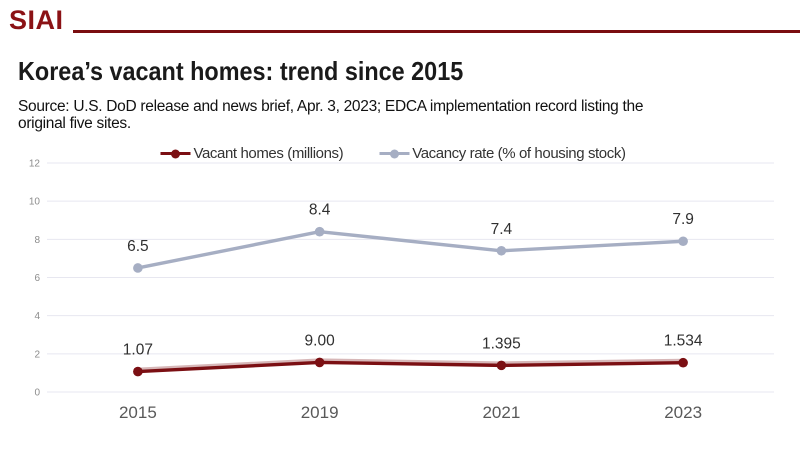 The height and width of the screenshot is (450, 800). Describe the element at coordinates (35, 164) in the screenshot. I see `y-axis-tick-label: 12` at that location.